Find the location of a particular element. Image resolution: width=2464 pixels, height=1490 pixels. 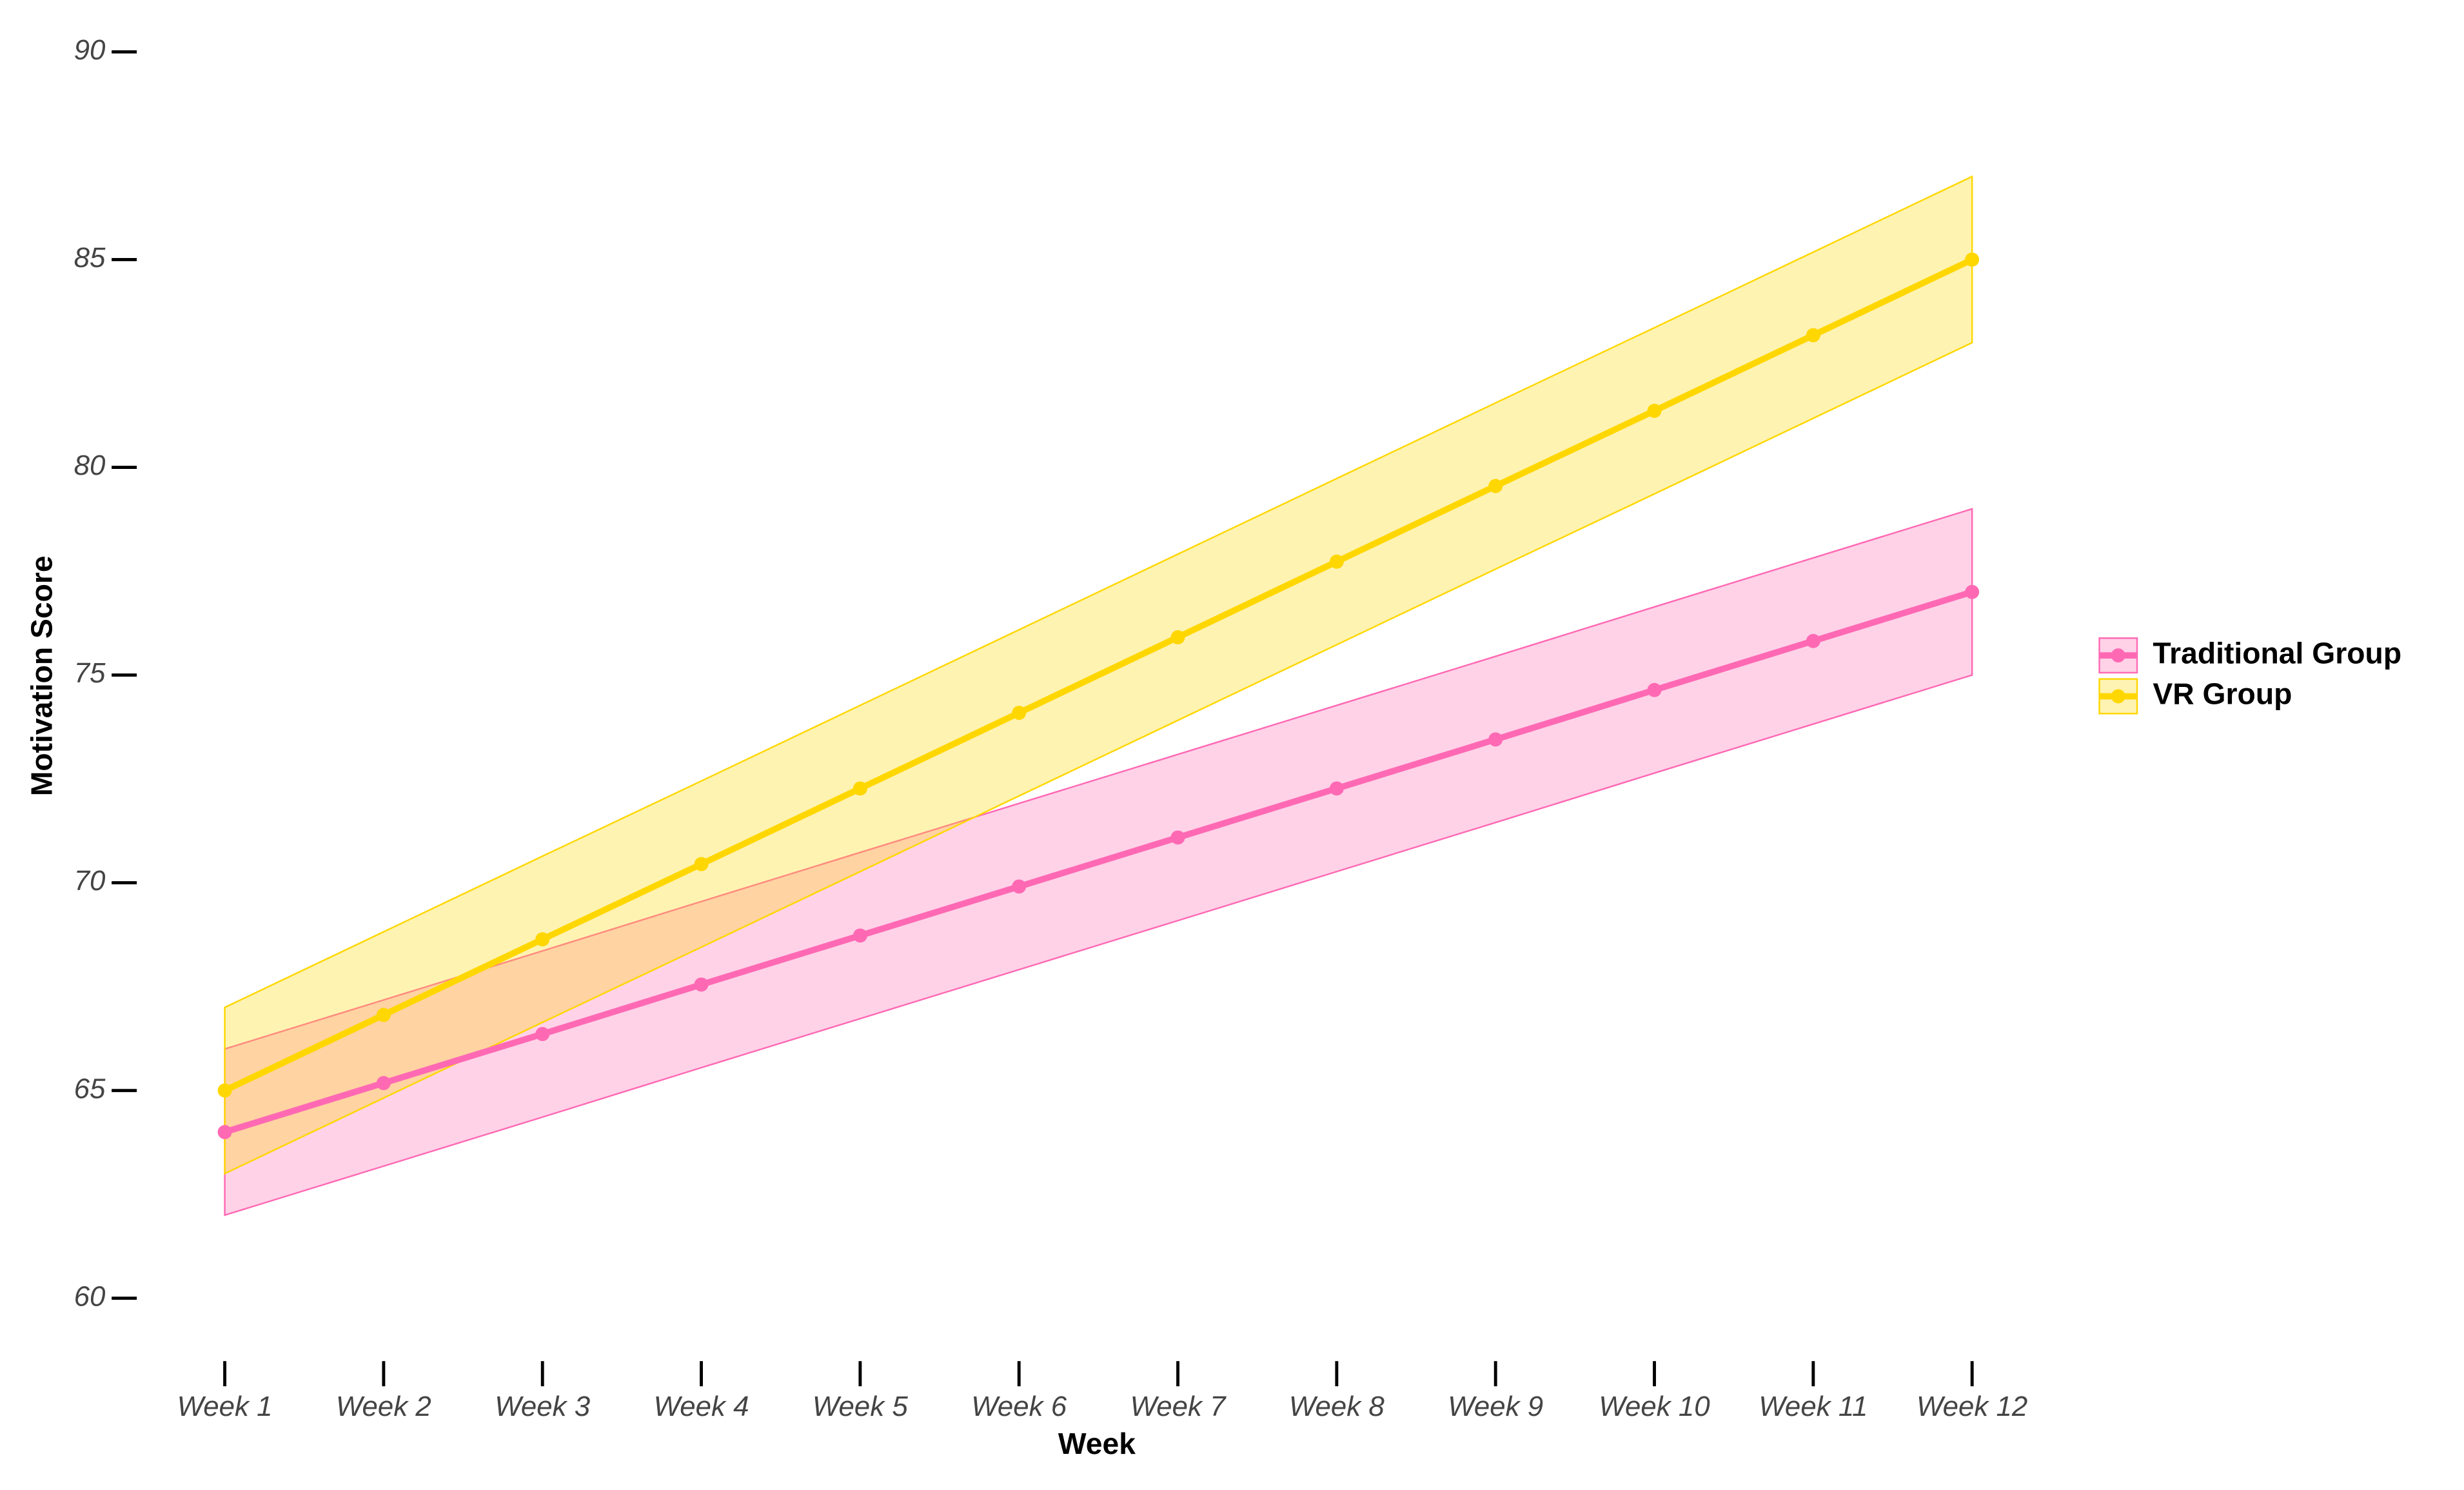

y-tick-label: 70 is located at coordinates (90, 881).